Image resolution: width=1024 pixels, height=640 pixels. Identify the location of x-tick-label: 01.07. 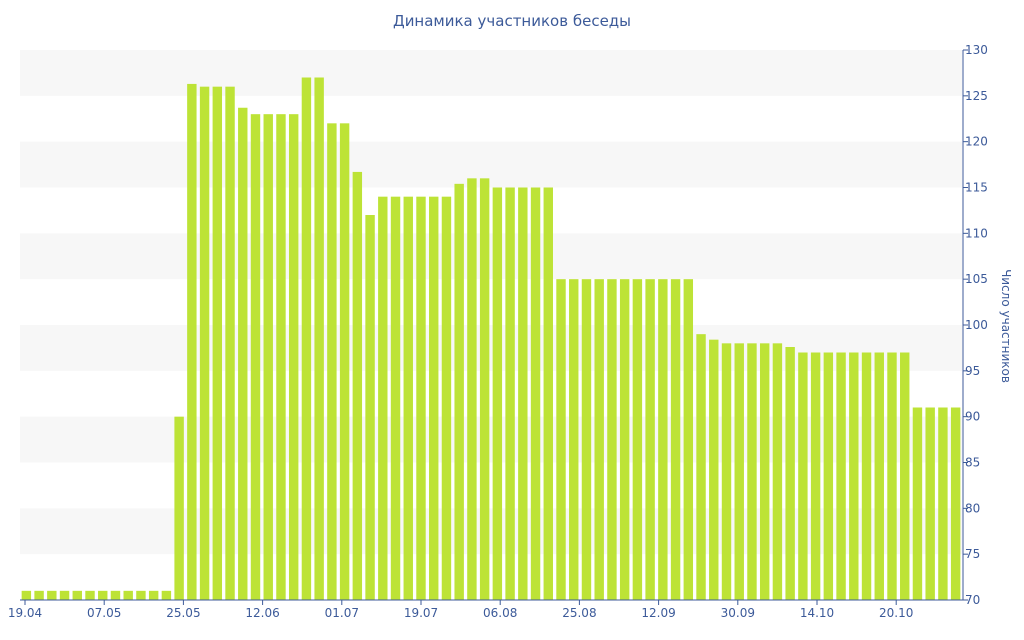
(342, 613).